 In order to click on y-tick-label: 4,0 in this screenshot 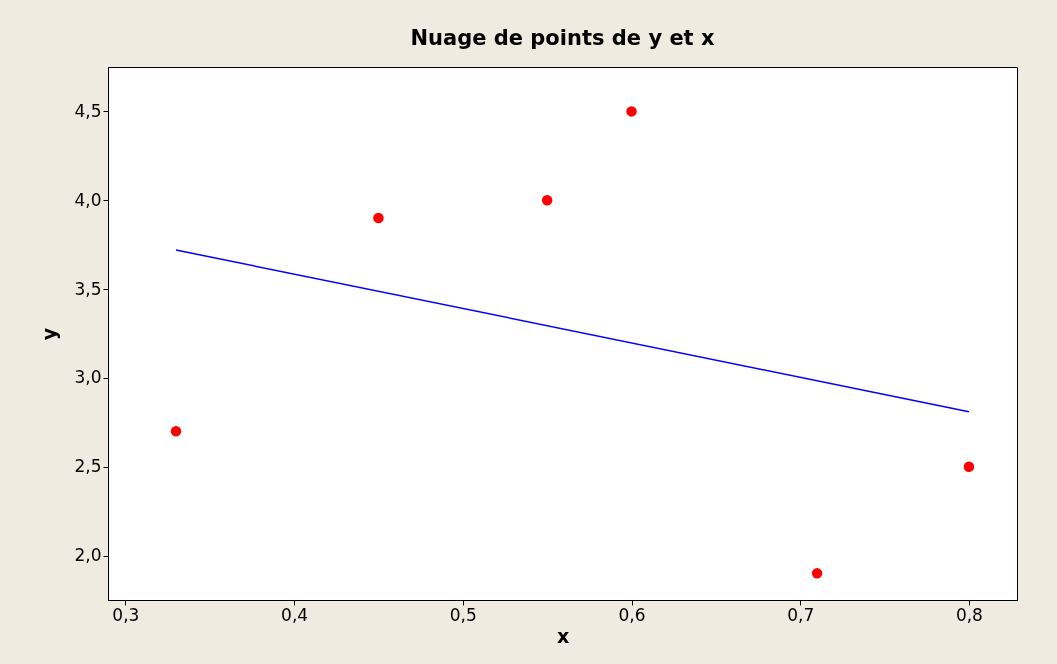, I will do `click(88, 199)`.